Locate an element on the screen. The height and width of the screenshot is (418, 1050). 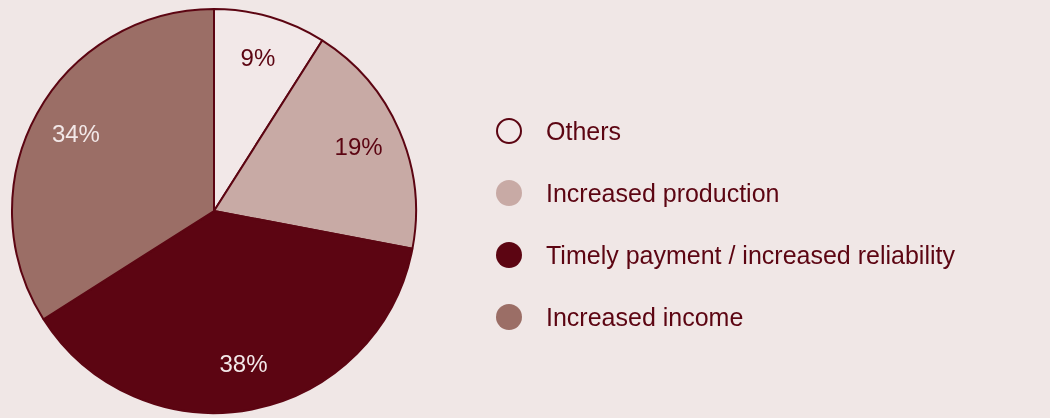
data-label: 38% is located at coordinates (243, 364).